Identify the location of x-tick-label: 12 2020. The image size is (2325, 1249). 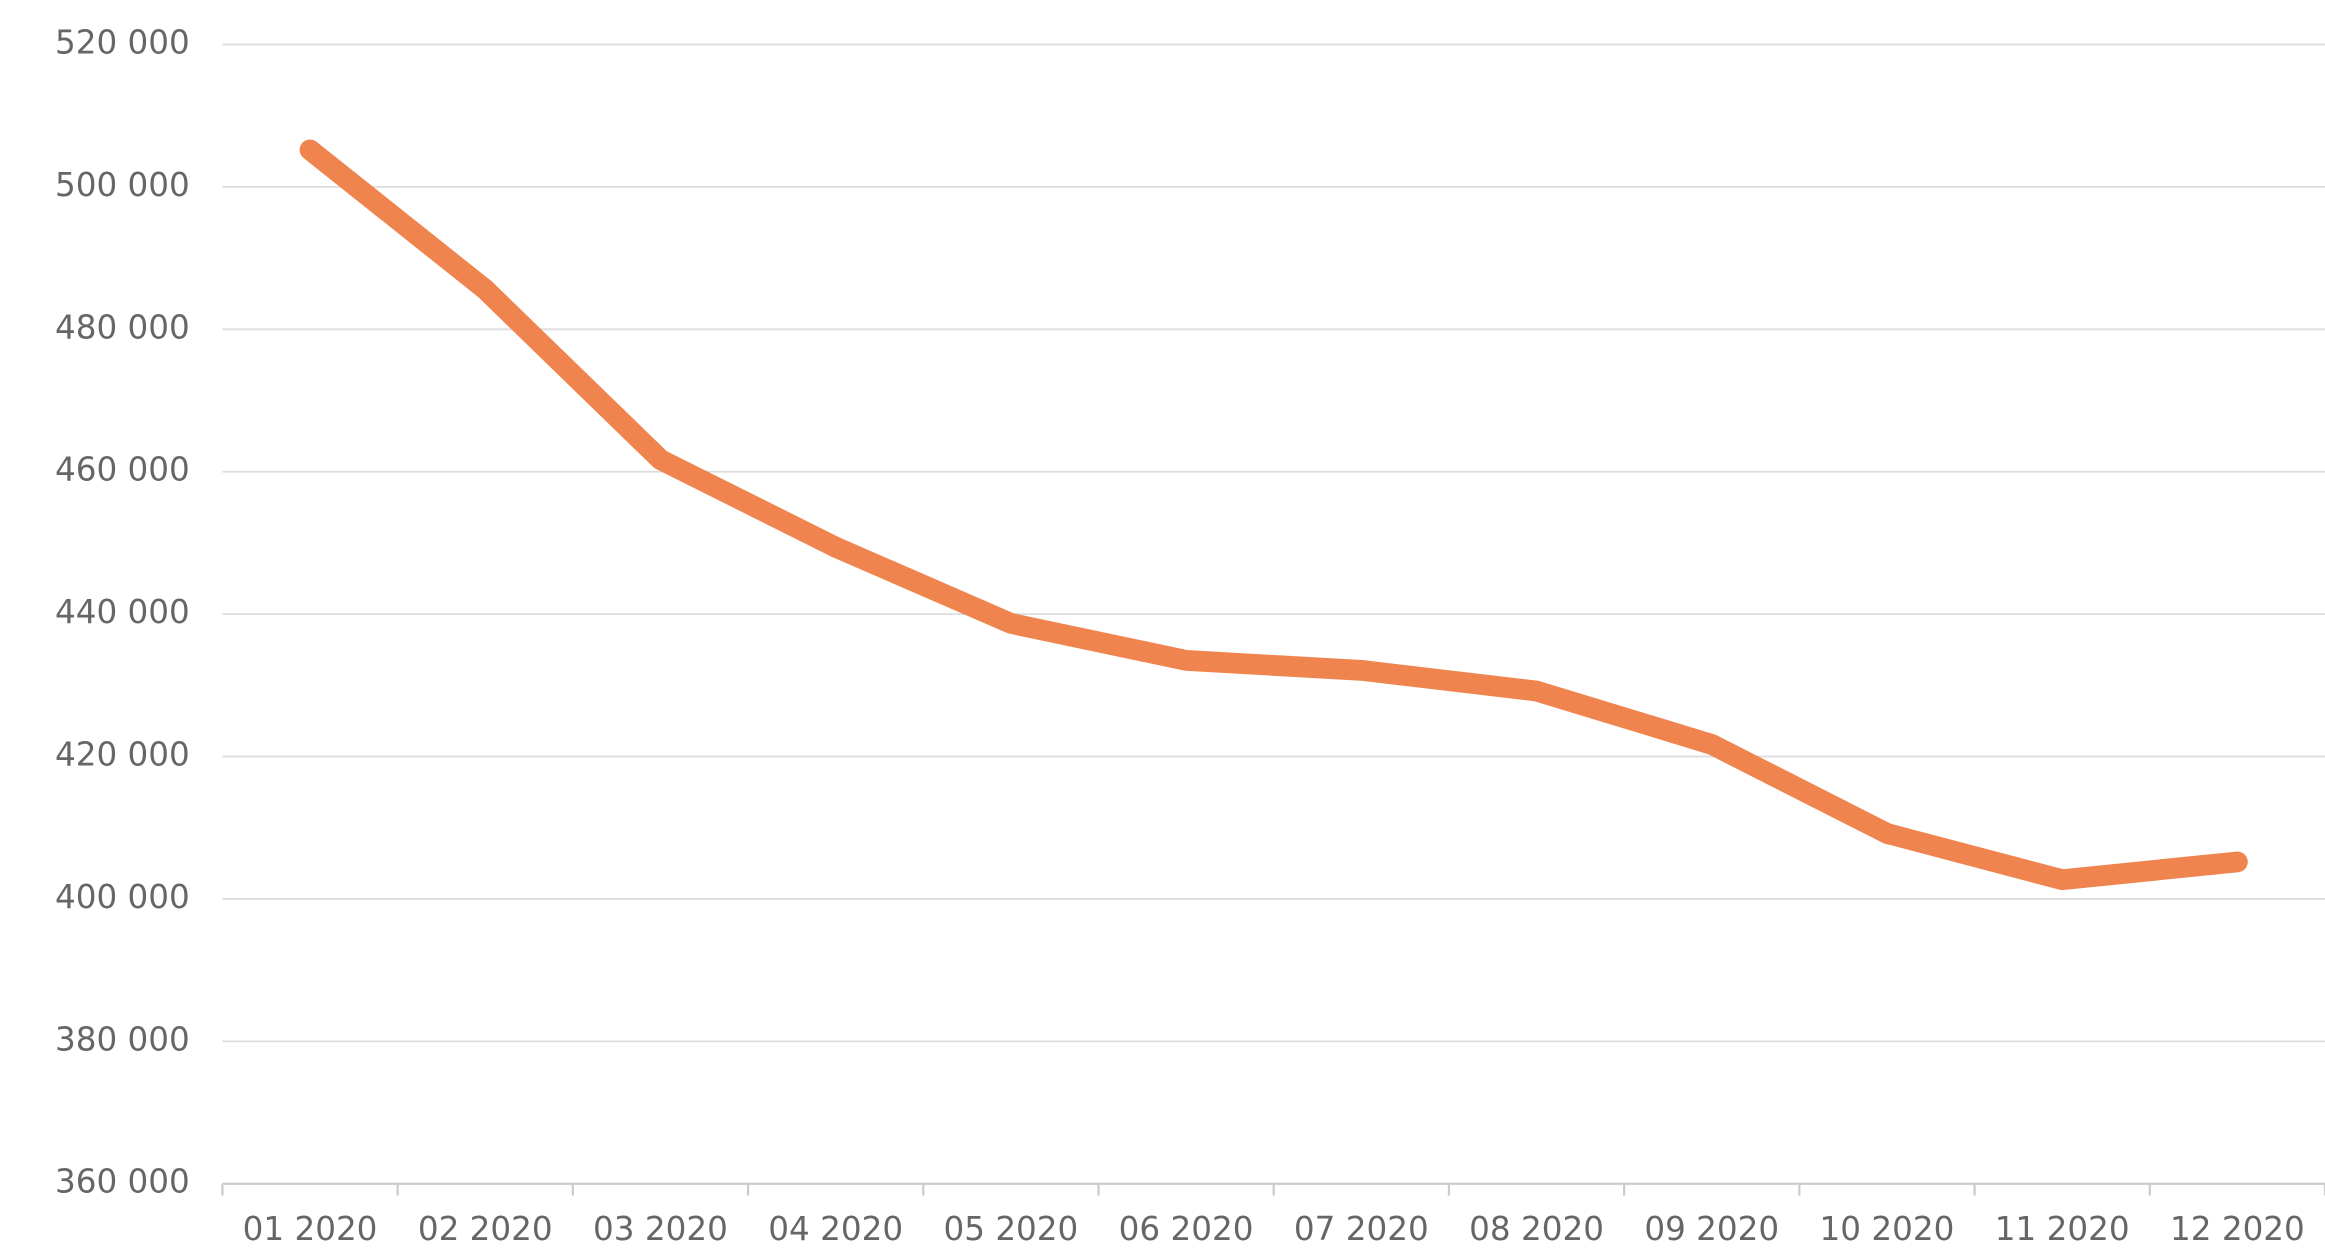
(2237, 1229).